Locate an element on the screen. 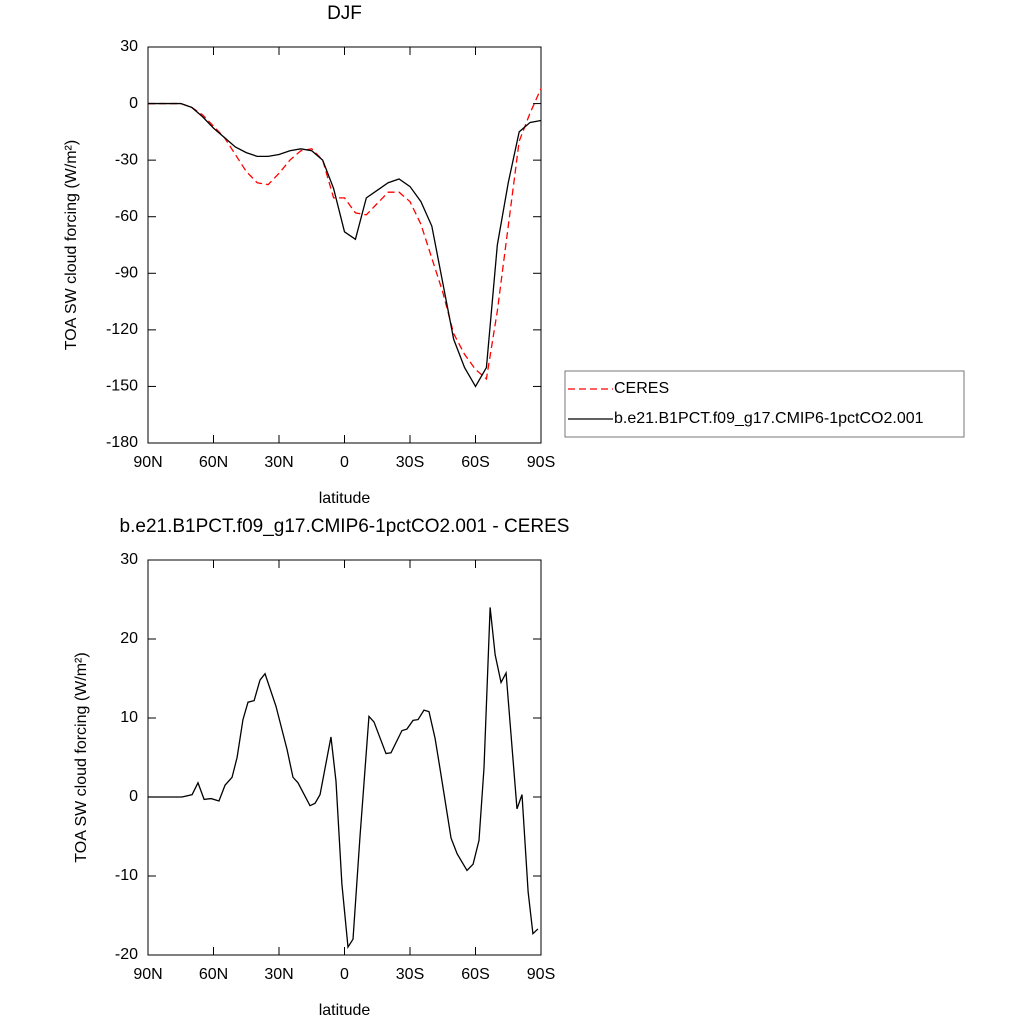 Image resolution: width=1024 pixels, height=1024 pixels. legend-label: b.e21.B1PCT.f09_g17.CMIP6-1pctCO2.001 is located at coordinates (769, 418).